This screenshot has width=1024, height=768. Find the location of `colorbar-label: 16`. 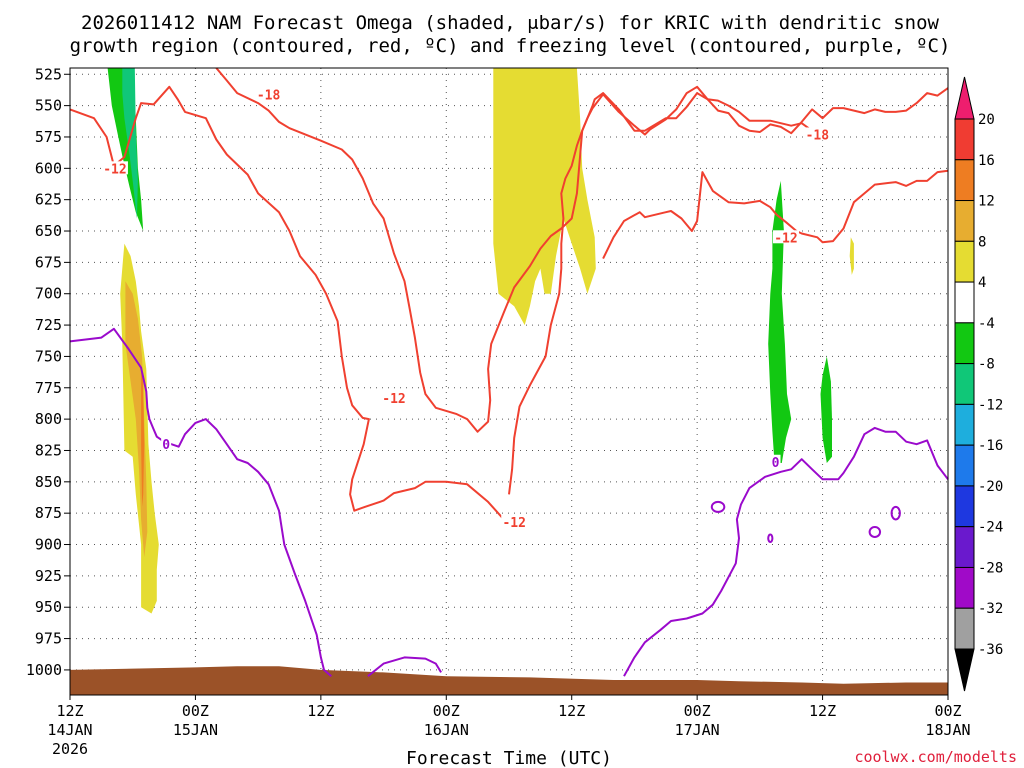

colorbar-label: 16 is located at coordinates (986, 161).